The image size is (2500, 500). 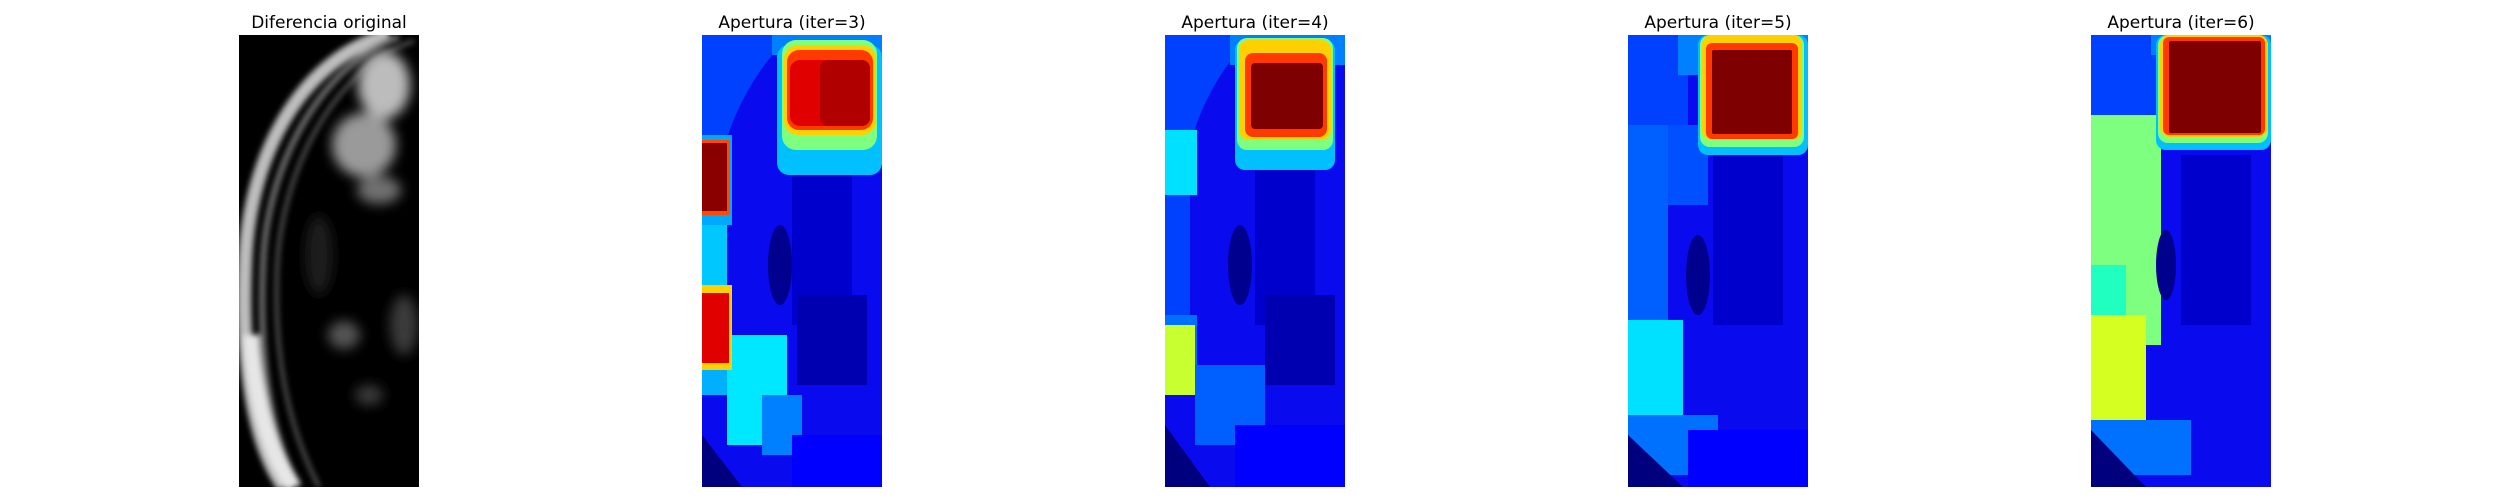 I want to click on panel-iter-5: Apertura (iter=5), so click(x=1718, y=250).